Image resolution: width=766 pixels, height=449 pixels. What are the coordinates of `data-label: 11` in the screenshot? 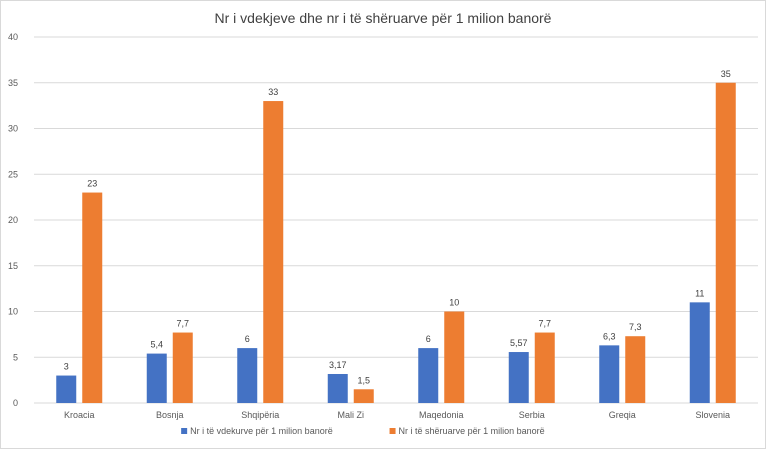 It's located at (699, 293).